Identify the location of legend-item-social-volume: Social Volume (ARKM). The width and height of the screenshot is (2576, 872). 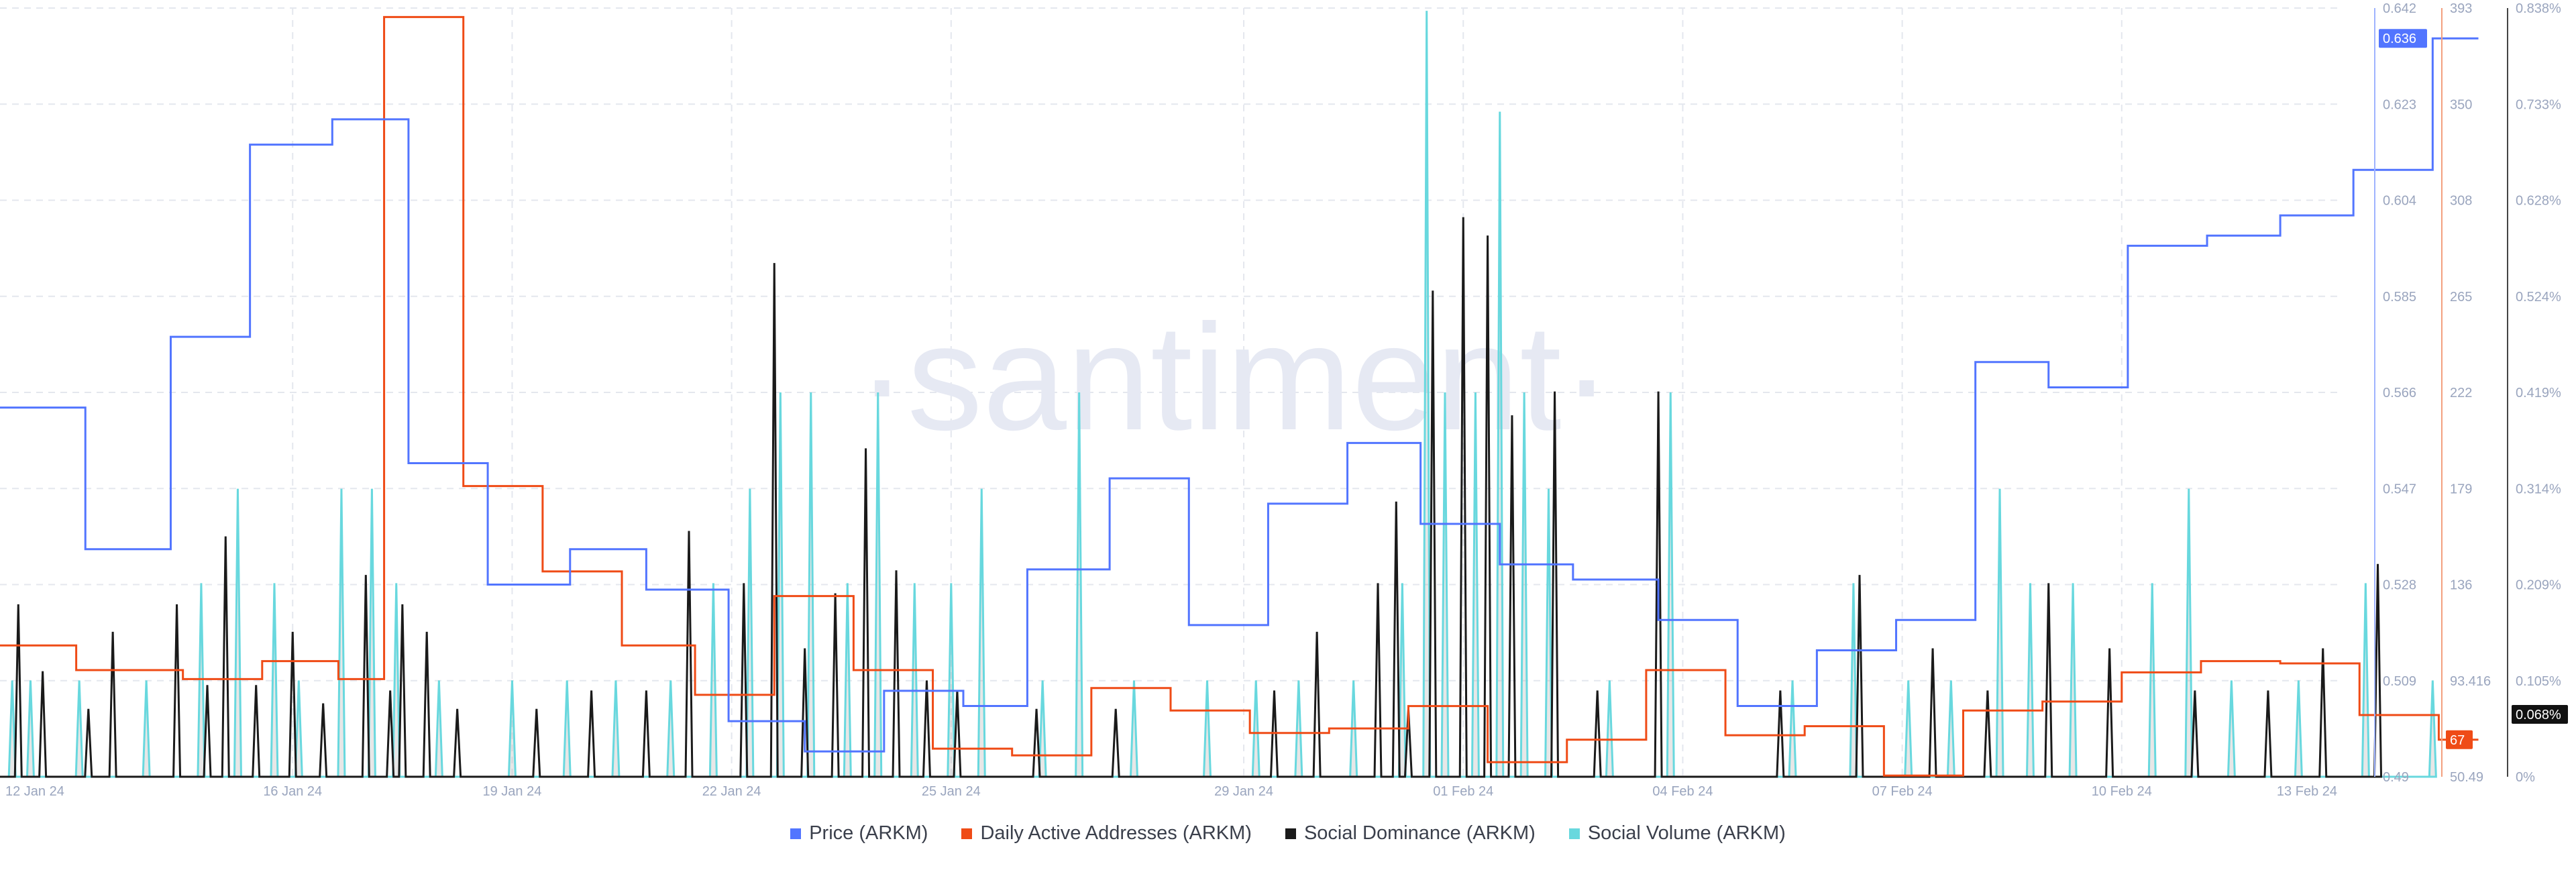
(1677, 833).